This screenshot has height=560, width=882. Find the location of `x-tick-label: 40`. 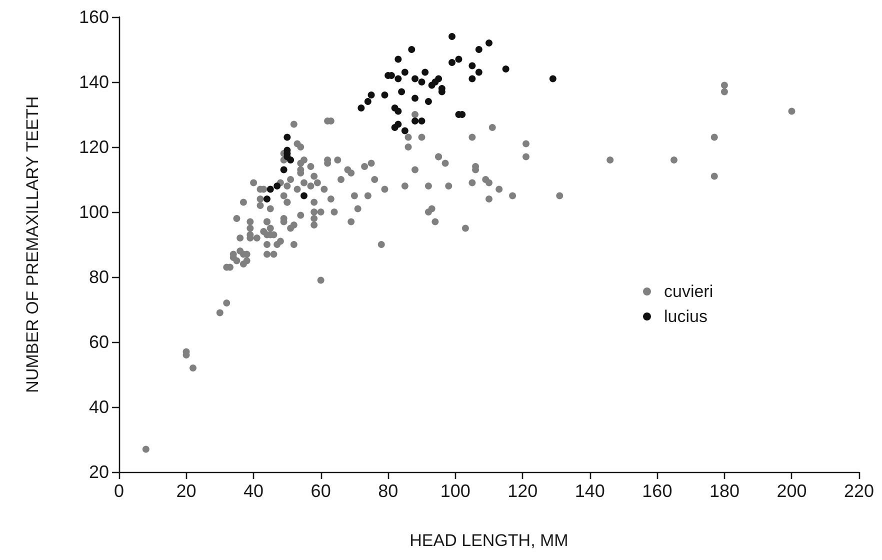

x-tick-label: 40 is located at coordinates (254, 491).